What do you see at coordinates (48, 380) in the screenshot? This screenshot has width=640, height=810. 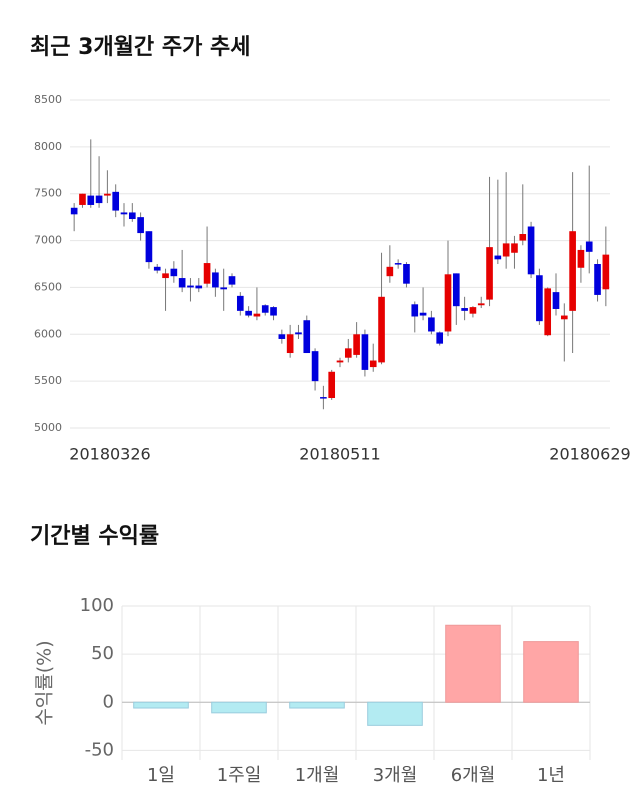 I see `y-tick-label: 5500` at bounding box center [48, 380].